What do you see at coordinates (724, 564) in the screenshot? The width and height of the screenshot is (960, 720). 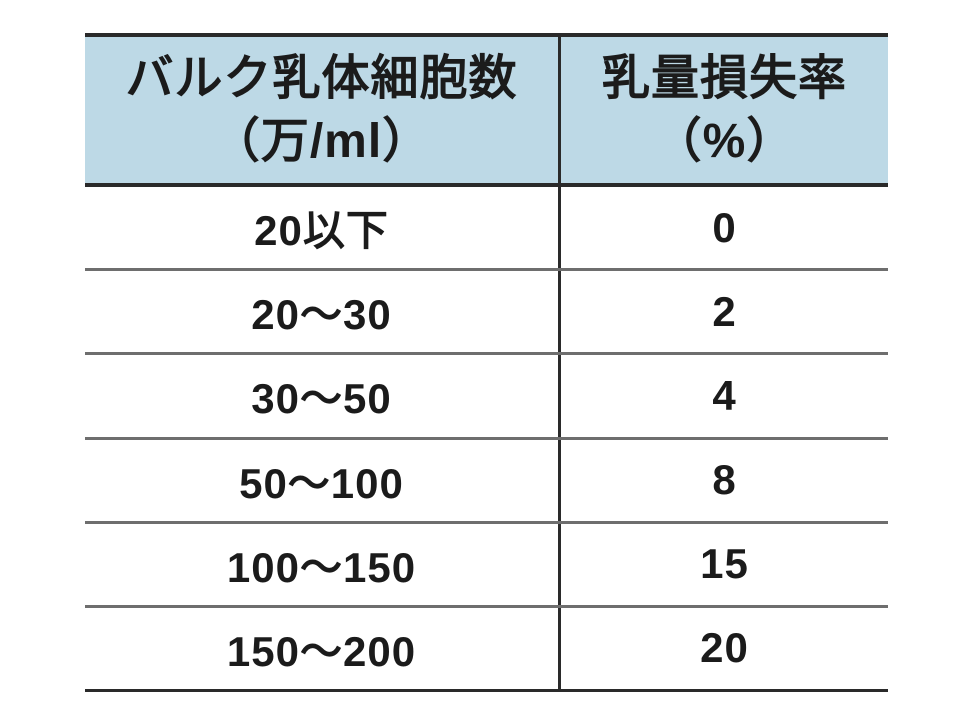 I see `loss-rate-value: 15` at bounding box center [724, 564].